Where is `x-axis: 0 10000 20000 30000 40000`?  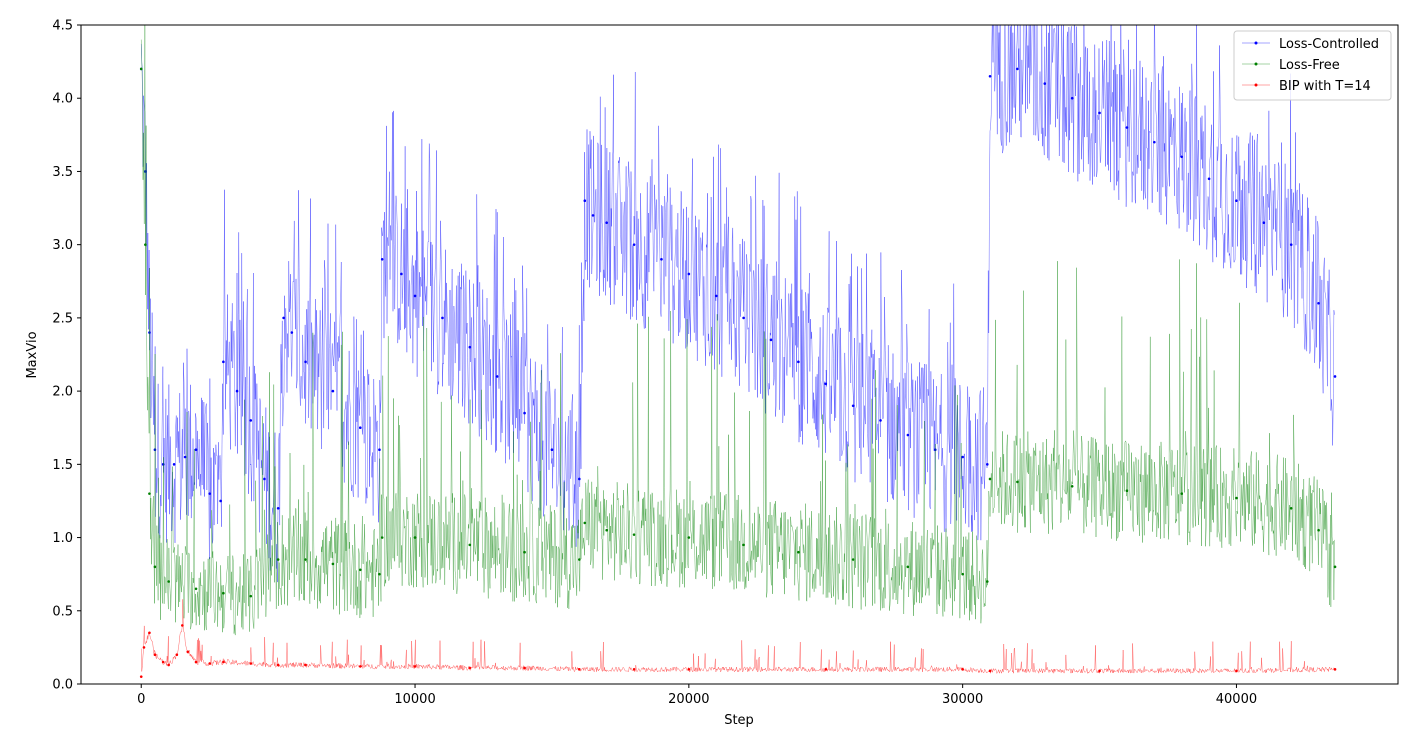
x-axis: 0 10000 20000 30000 40000 is located at coordinates (697, 695).